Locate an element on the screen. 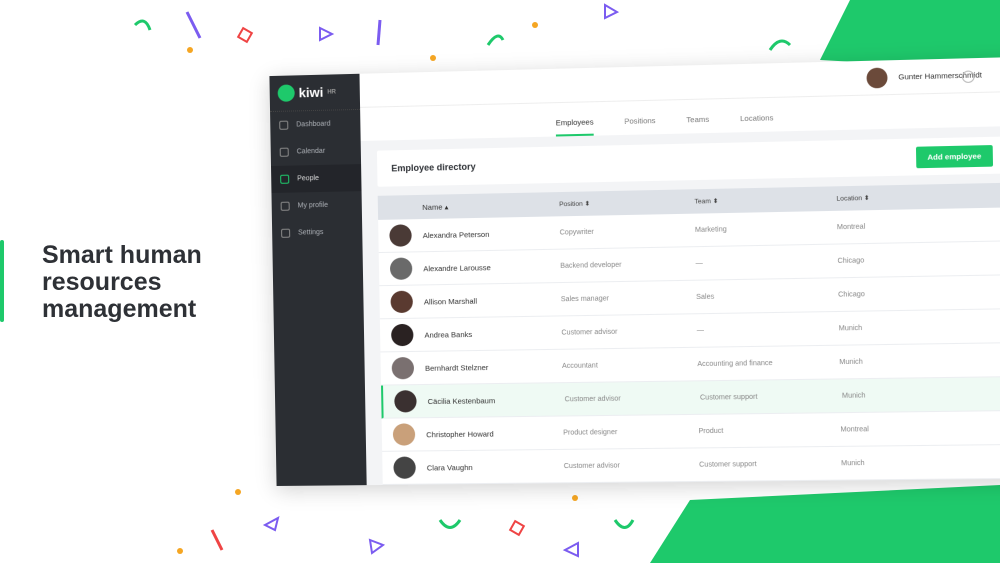 This screenshot has height=563, width=1000. tab-teams: Teams is located at coordinates (698, 119).